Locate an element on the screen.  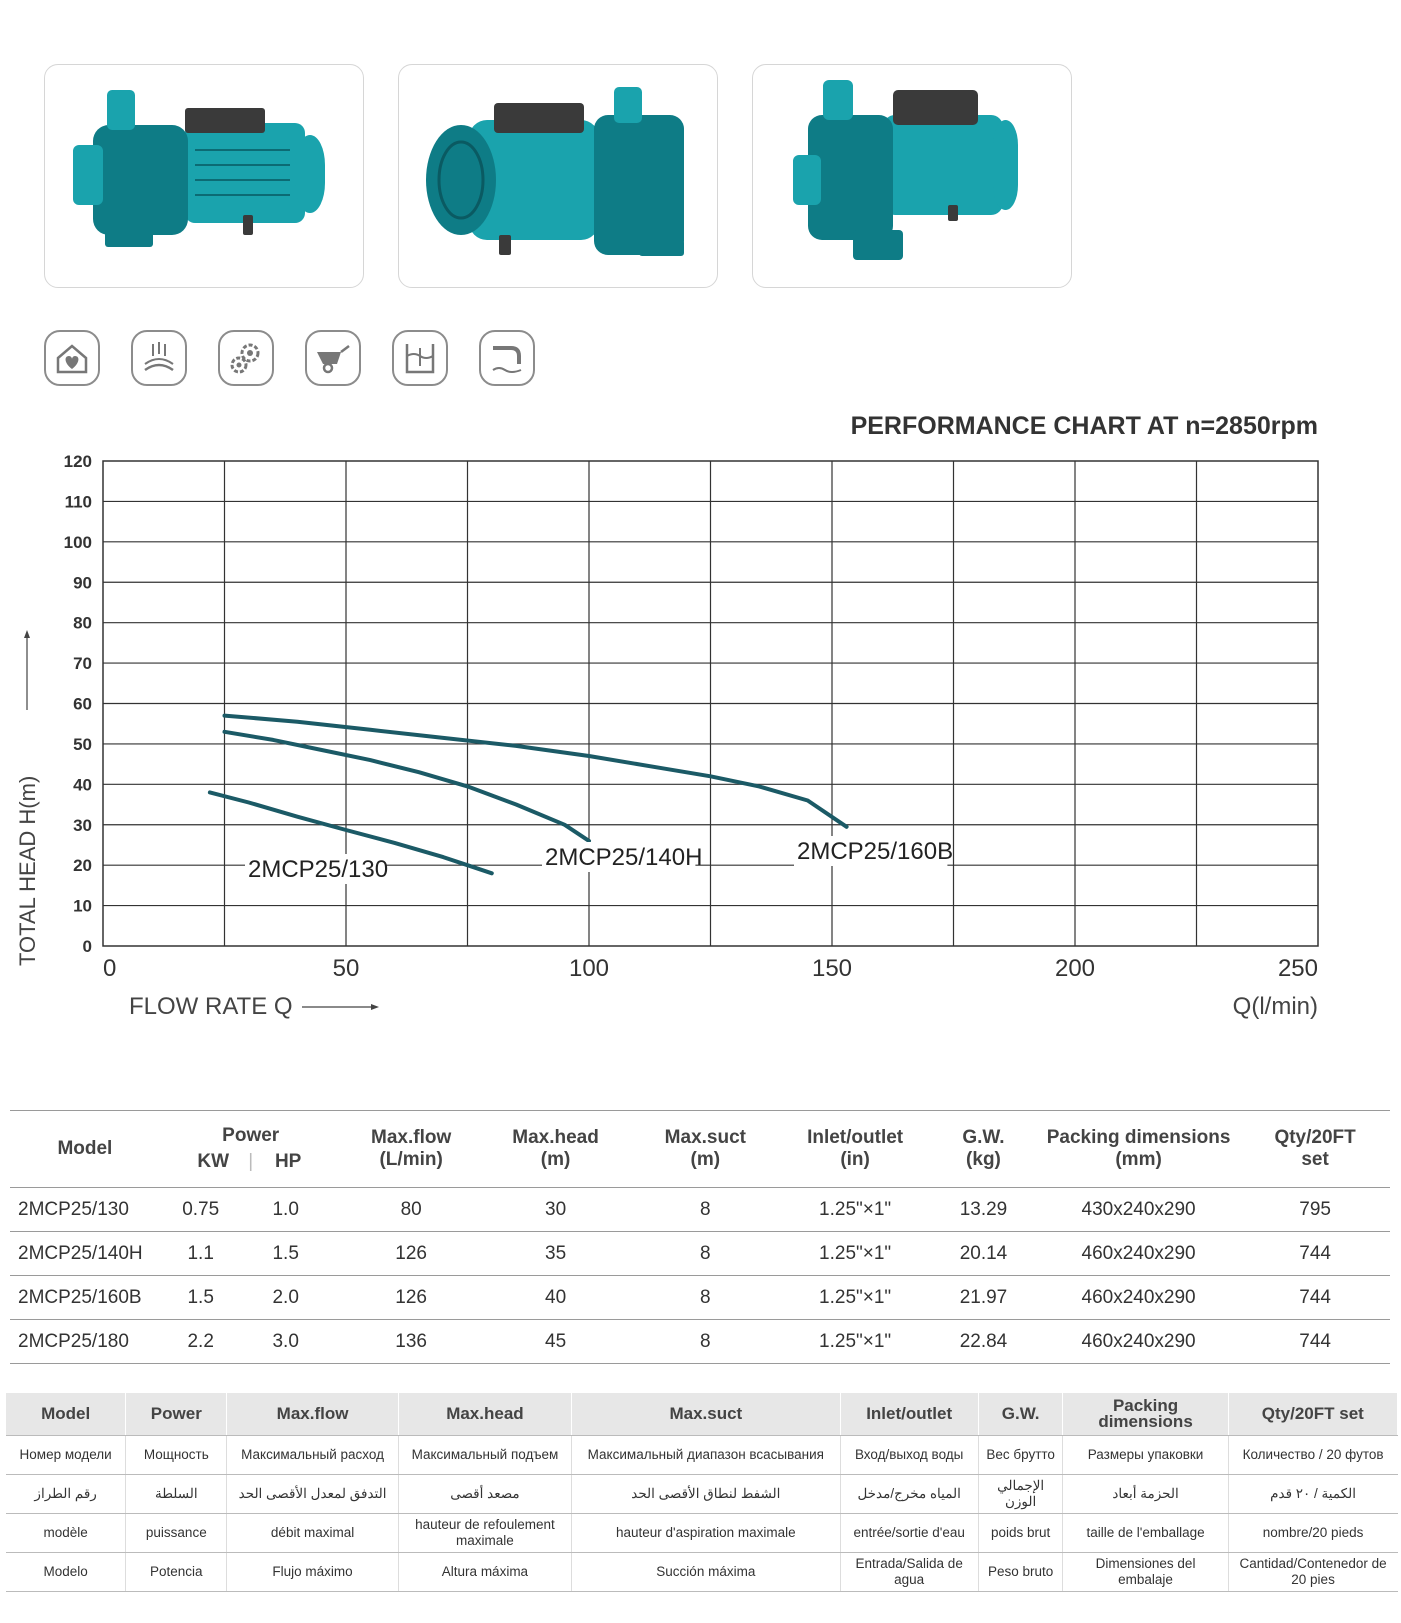
motor-body is located at coordinates (943, 165).